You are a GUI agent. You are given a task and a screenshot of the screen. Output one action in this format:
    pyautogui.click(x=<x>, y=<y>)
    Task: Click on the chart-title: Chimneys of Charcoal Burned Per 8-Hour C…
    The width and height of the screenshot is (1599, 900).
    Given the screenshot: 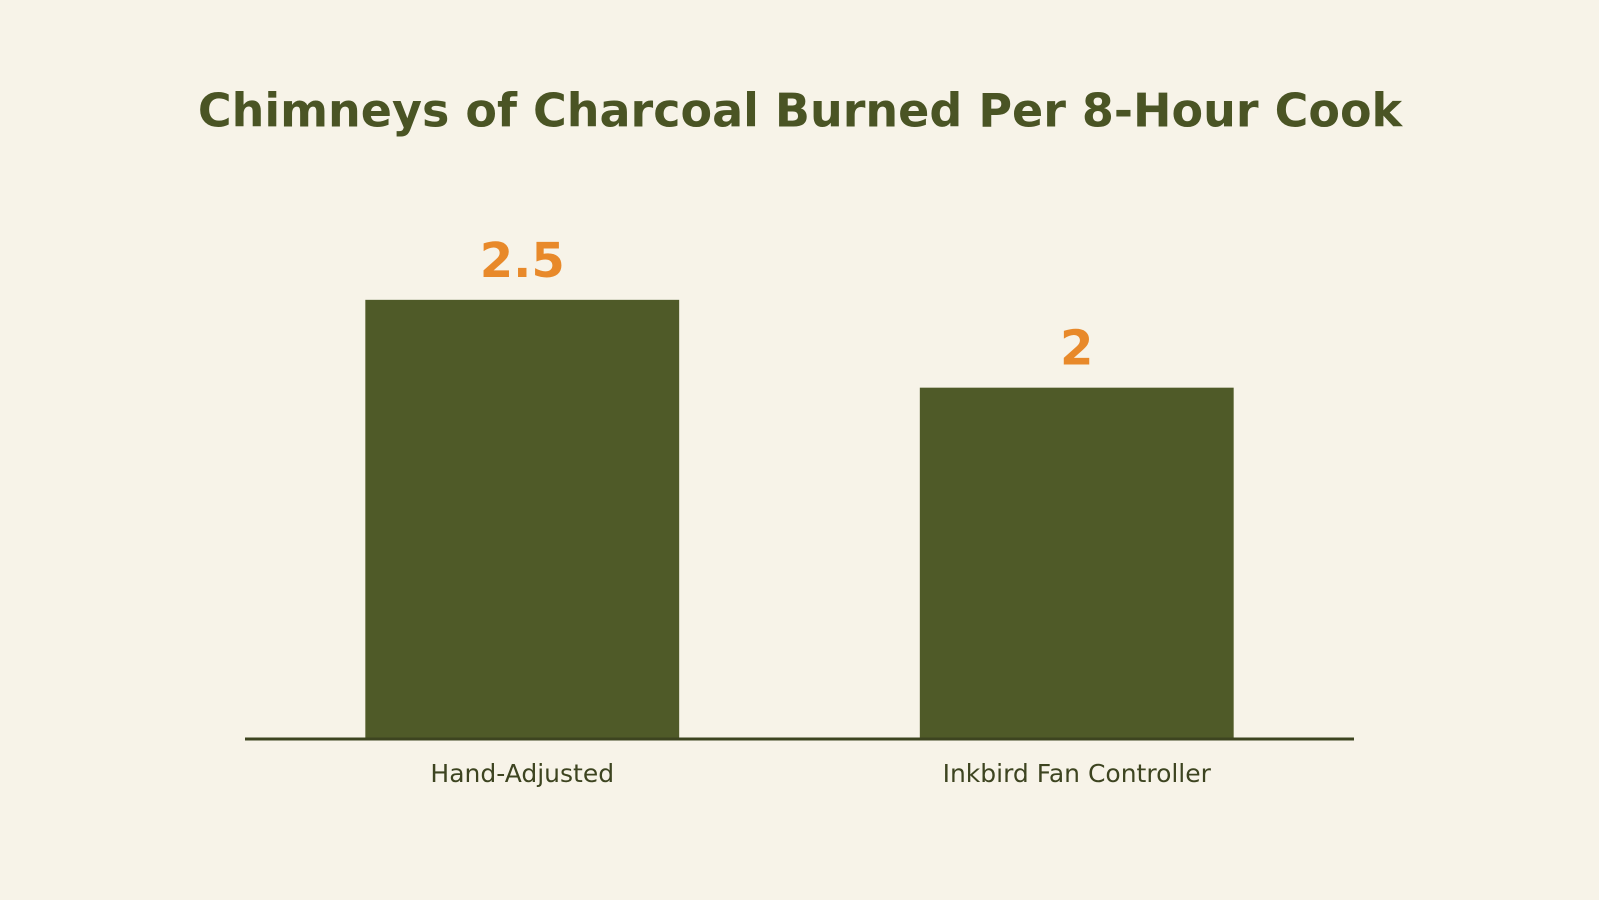 What is the action you would take?
    pyautogui.click(x=801, y=111)
    